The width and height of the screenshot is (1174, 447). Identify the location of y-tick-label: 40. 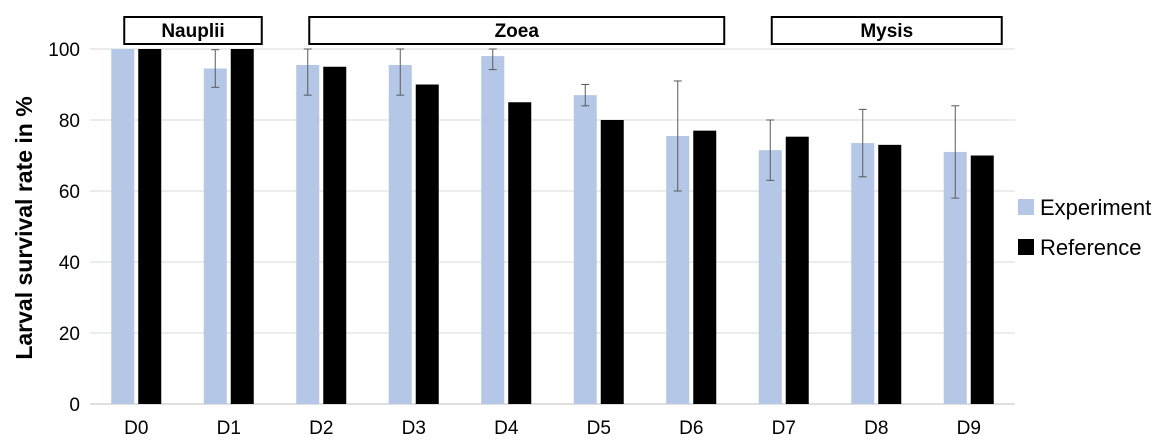
(69, 263).